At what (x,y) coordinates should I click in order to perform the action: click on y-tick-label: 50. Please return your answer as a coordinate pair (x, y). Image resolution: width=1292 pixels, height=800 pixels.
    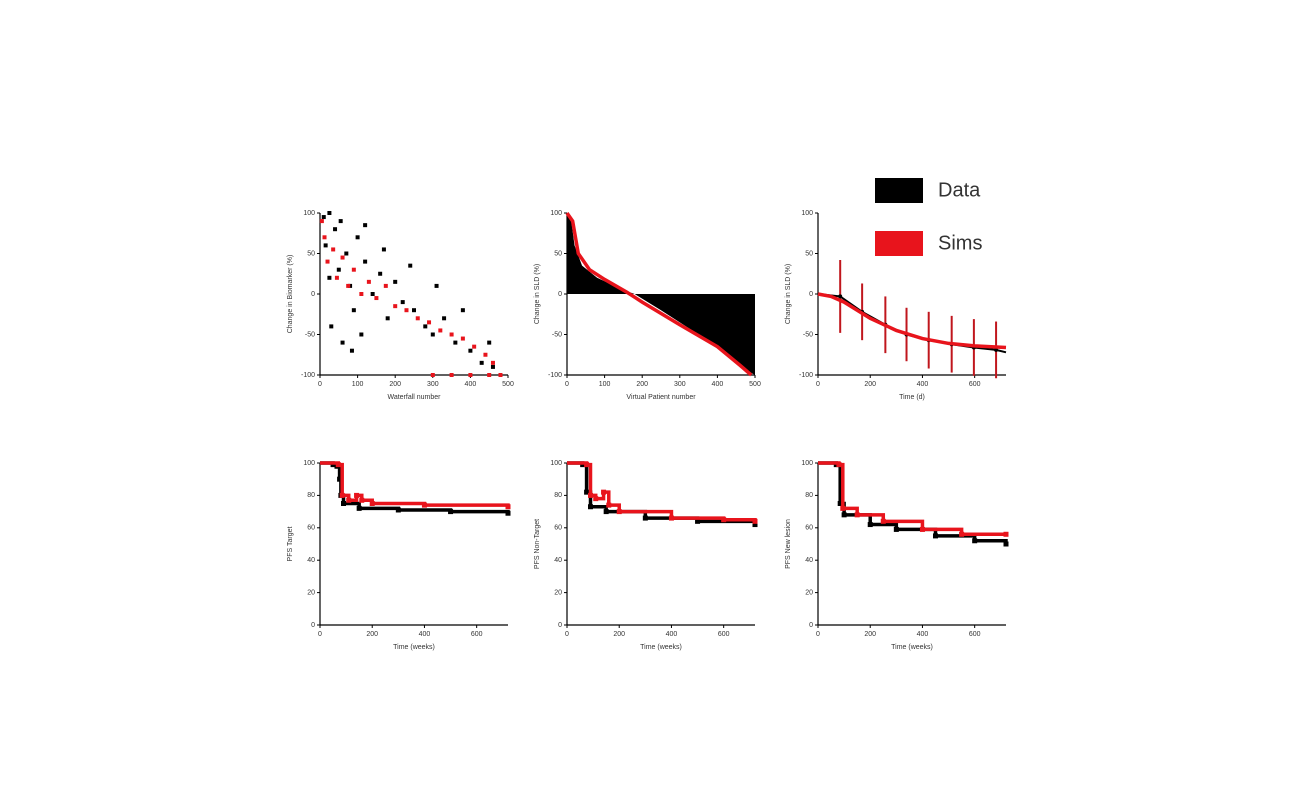
    Looking at the image, I should click on (809, 253).